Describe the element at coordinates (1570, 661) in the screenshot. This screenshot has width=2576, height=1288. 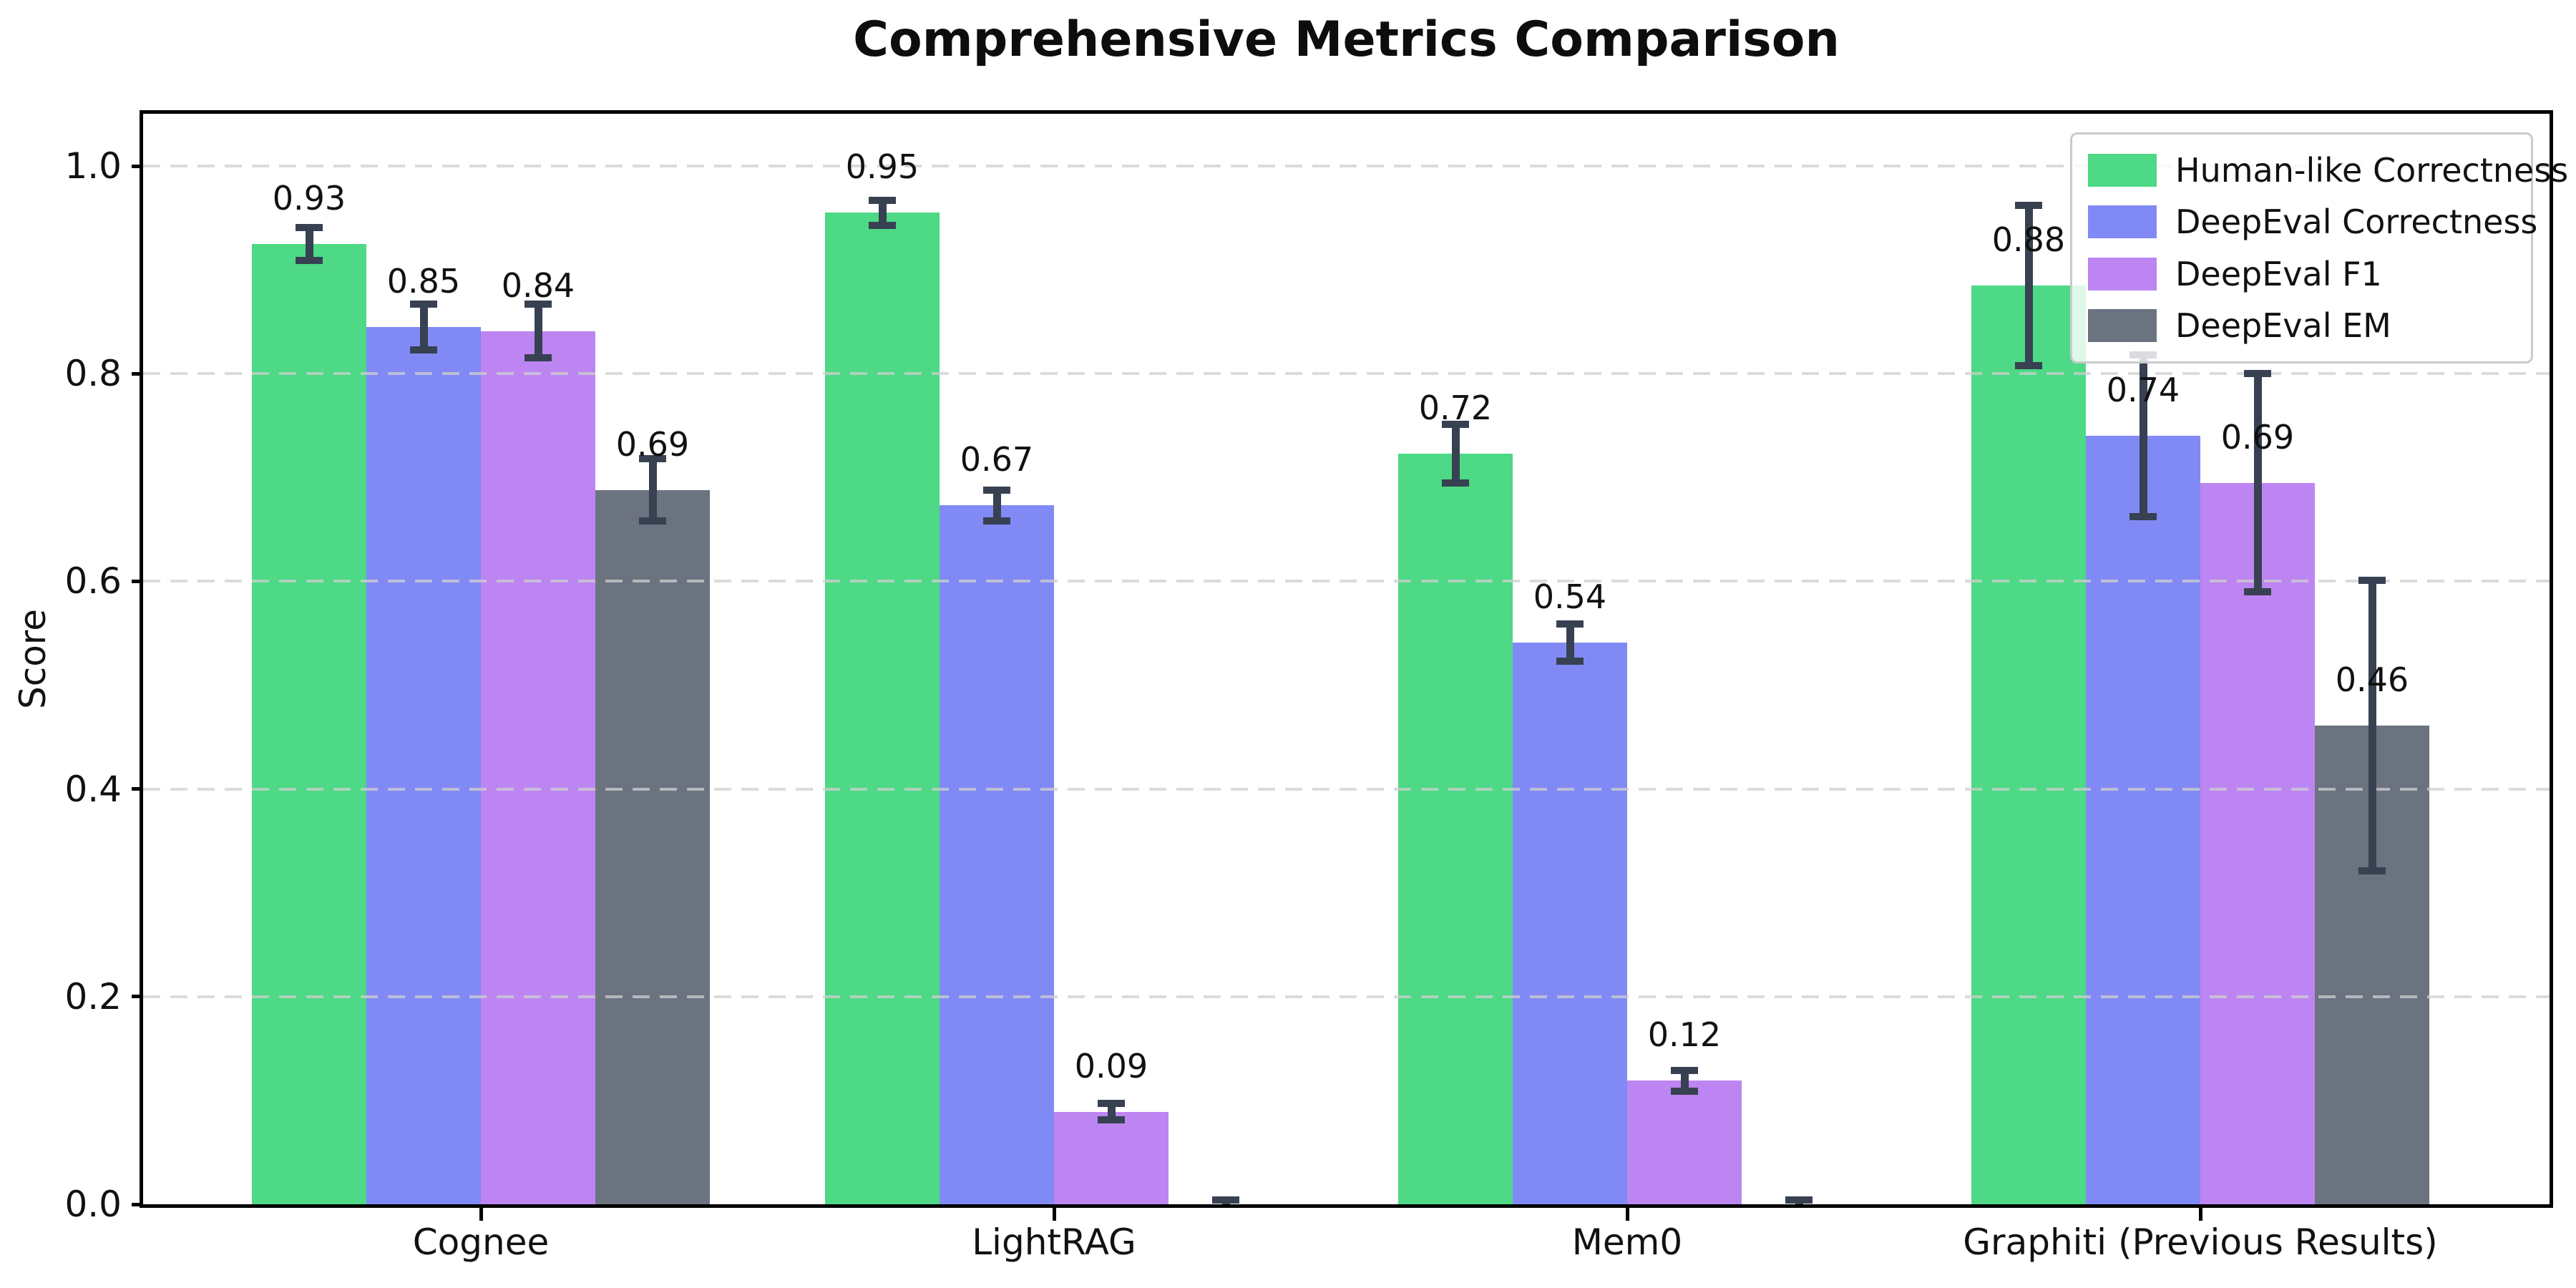
I see `error-cap-bottom-deepeval-correctness-mem0` at that location.